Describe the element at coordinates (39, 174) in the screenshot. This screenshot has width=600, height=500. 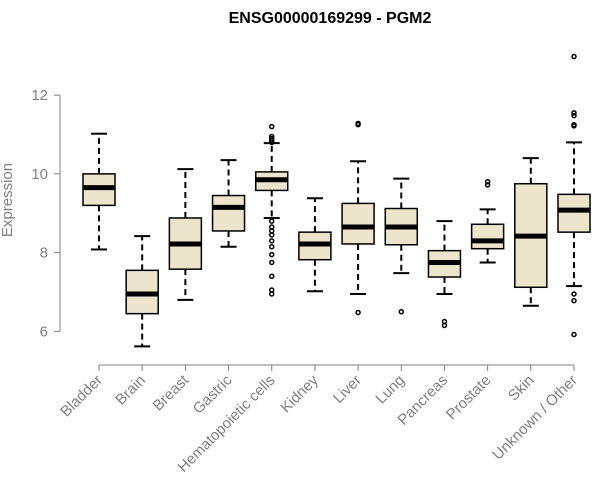
I see `y-tick-label: 10` at that location.